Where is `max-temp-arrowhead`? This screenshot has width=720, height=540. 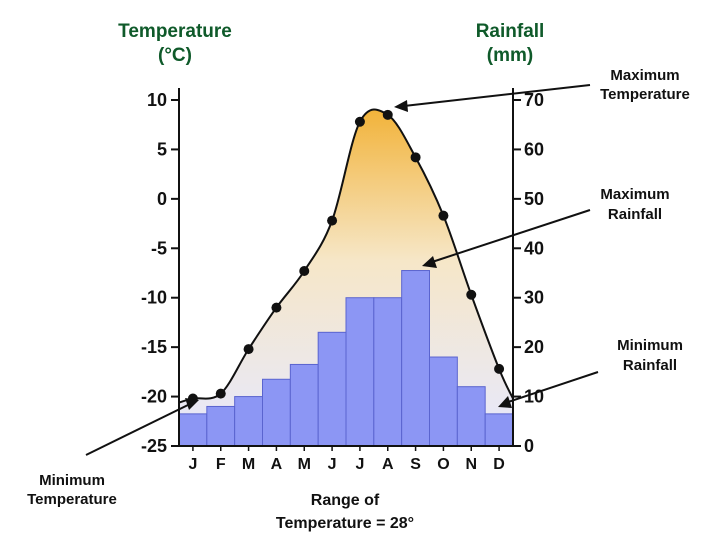 max-temp-arrowhead is located at coordinates (401, 106).